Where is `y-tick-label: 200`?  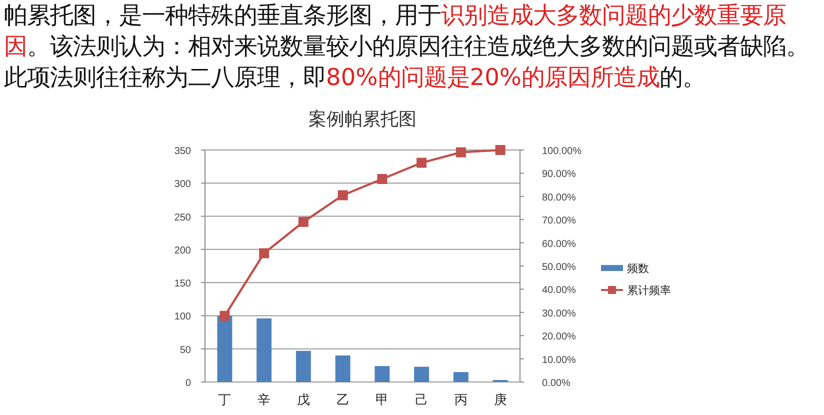
y-tick-label: 200 is located at coordinates (183, 250).